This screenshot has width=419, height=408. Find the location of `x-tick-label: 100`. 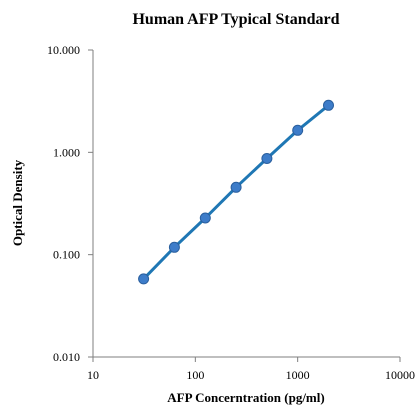

x-tick-label: 100 is located at coordinates (195, 375).